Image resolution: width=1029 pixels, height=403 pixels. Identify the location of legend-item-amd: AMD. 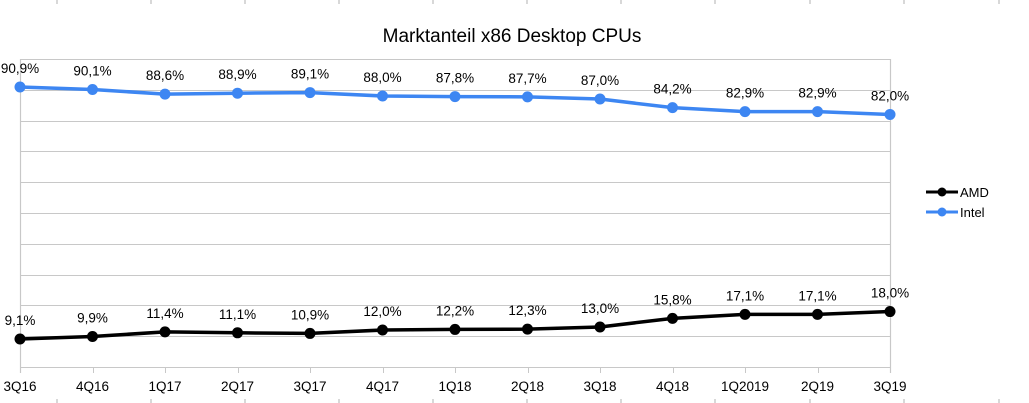
(957, 192).